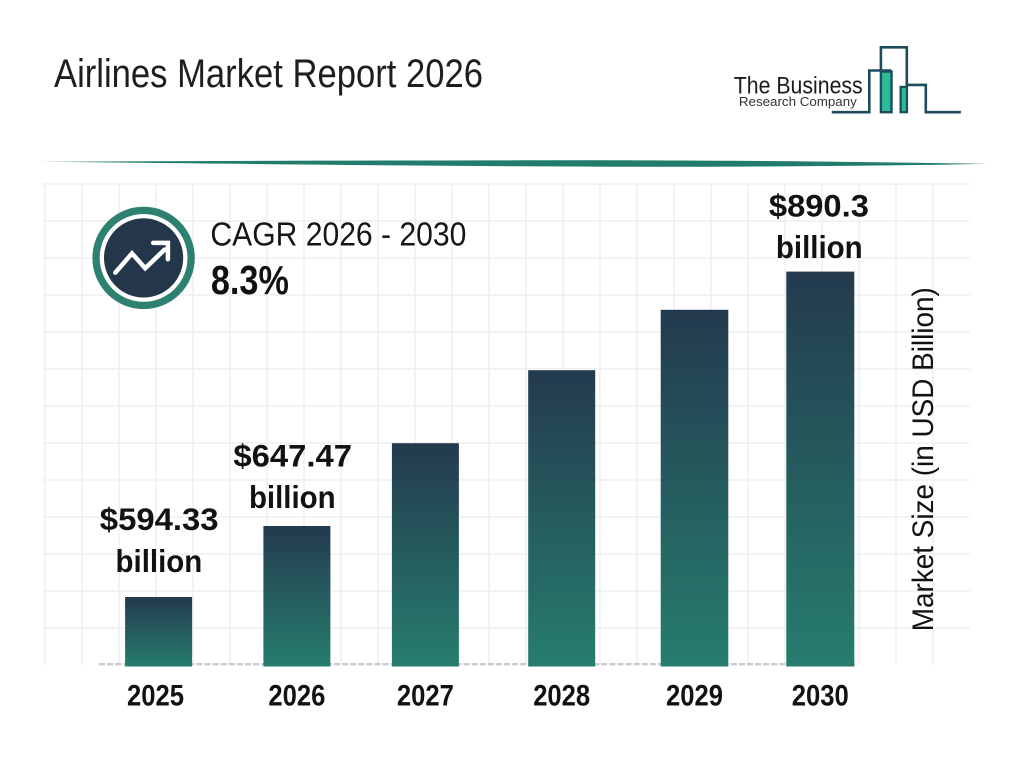 This screenshot has height=773, width=1024. I want to click on svg-text: 2030, so click(820, 695).